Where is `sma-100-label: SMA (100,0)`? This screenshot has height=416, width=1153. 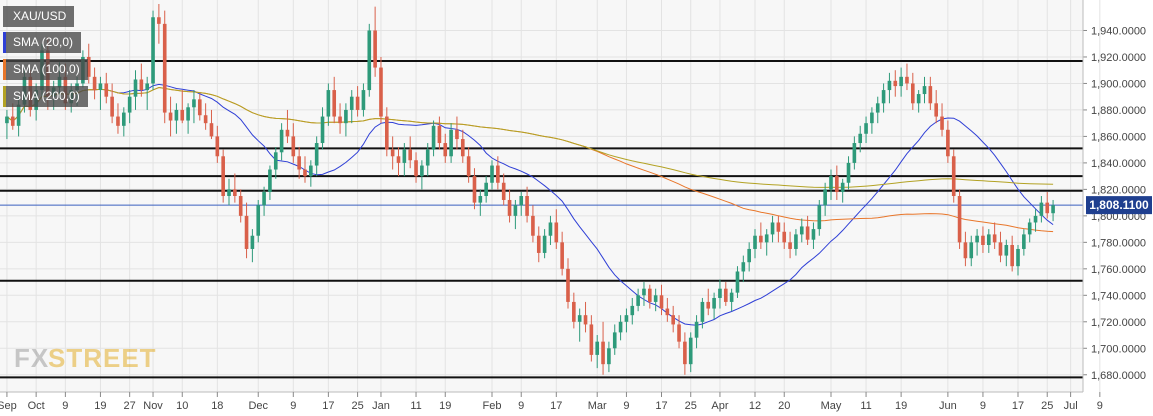 sma-100-label: SMA (100,0) is located at coordinates (46, 69).